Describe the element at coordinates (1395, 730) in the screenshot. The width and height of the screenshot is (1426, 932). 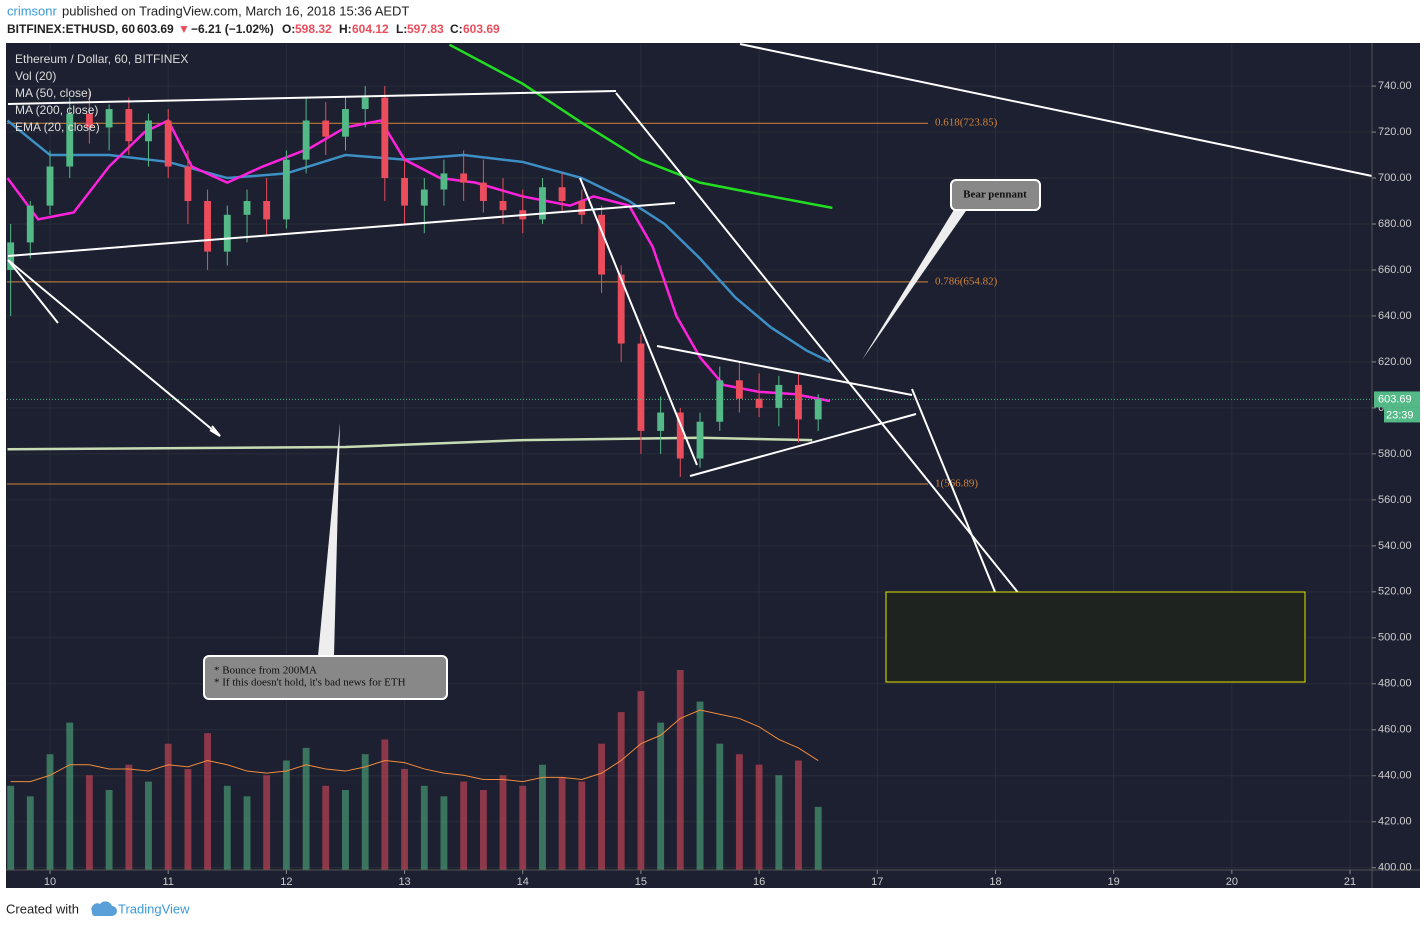
I see `y-tick-label: 460.00` at that location.